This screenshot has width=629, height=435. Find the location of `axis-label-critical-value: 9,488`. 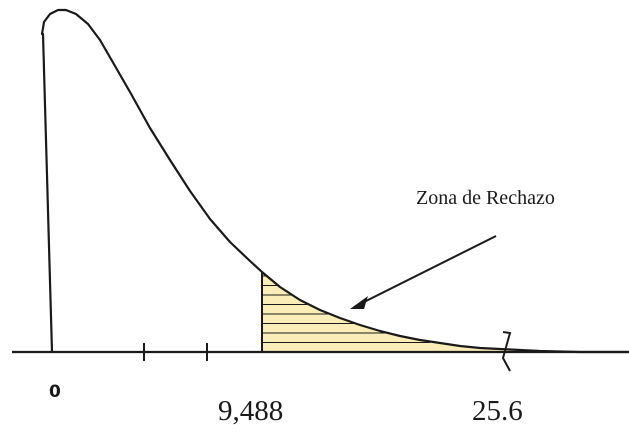

axis-label-critical-value: 9,488 is located at coordinates (251, 411).